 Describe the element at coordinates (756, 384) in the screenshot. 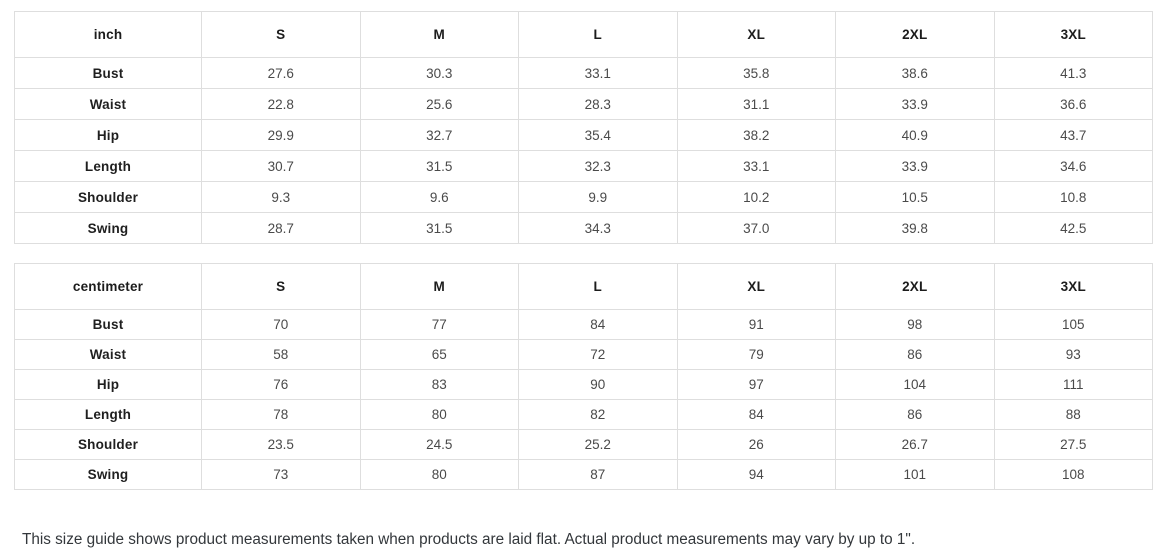

I see `measurement-cell: 97` at that location.